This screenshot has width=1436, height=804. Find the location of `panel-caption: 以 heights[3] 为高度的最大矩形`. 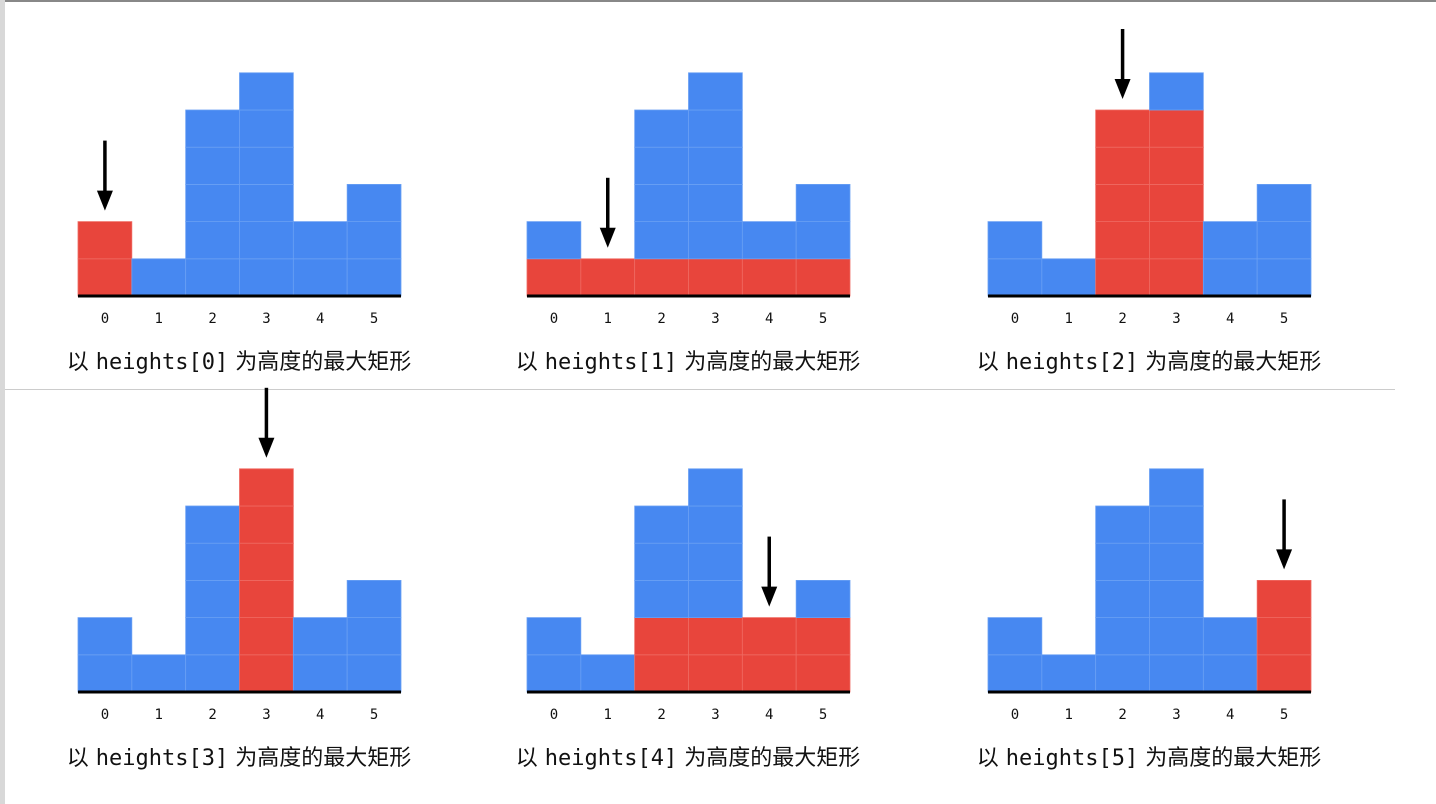

panel-caption: 以 heights[3] 为高度的最大矩形 is located at coordinates (239, 756).